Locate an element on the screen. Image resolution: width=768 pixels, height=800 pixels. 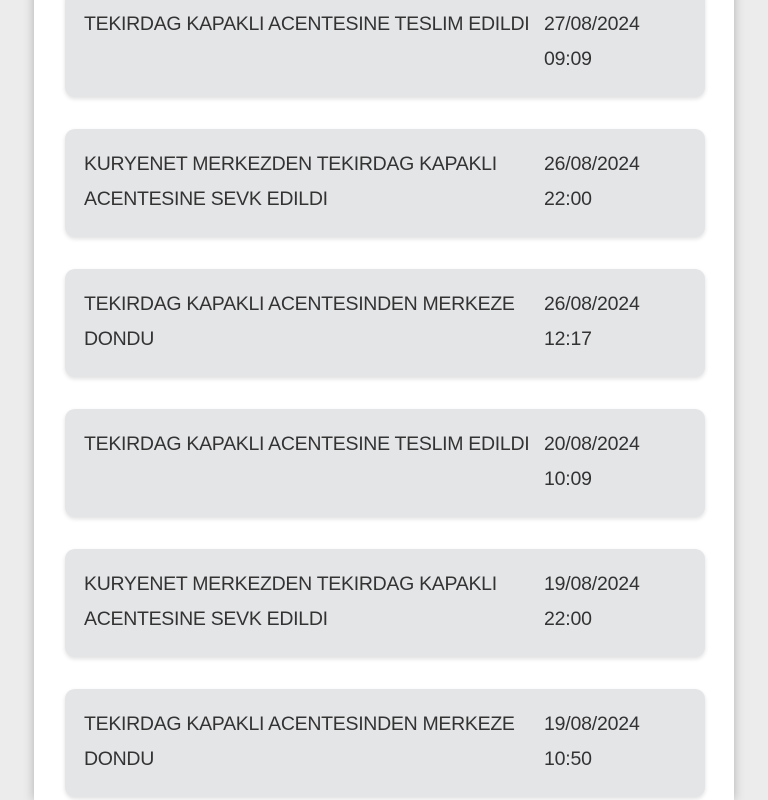
event-time: 10:50 is located at coordinates (568, 759).